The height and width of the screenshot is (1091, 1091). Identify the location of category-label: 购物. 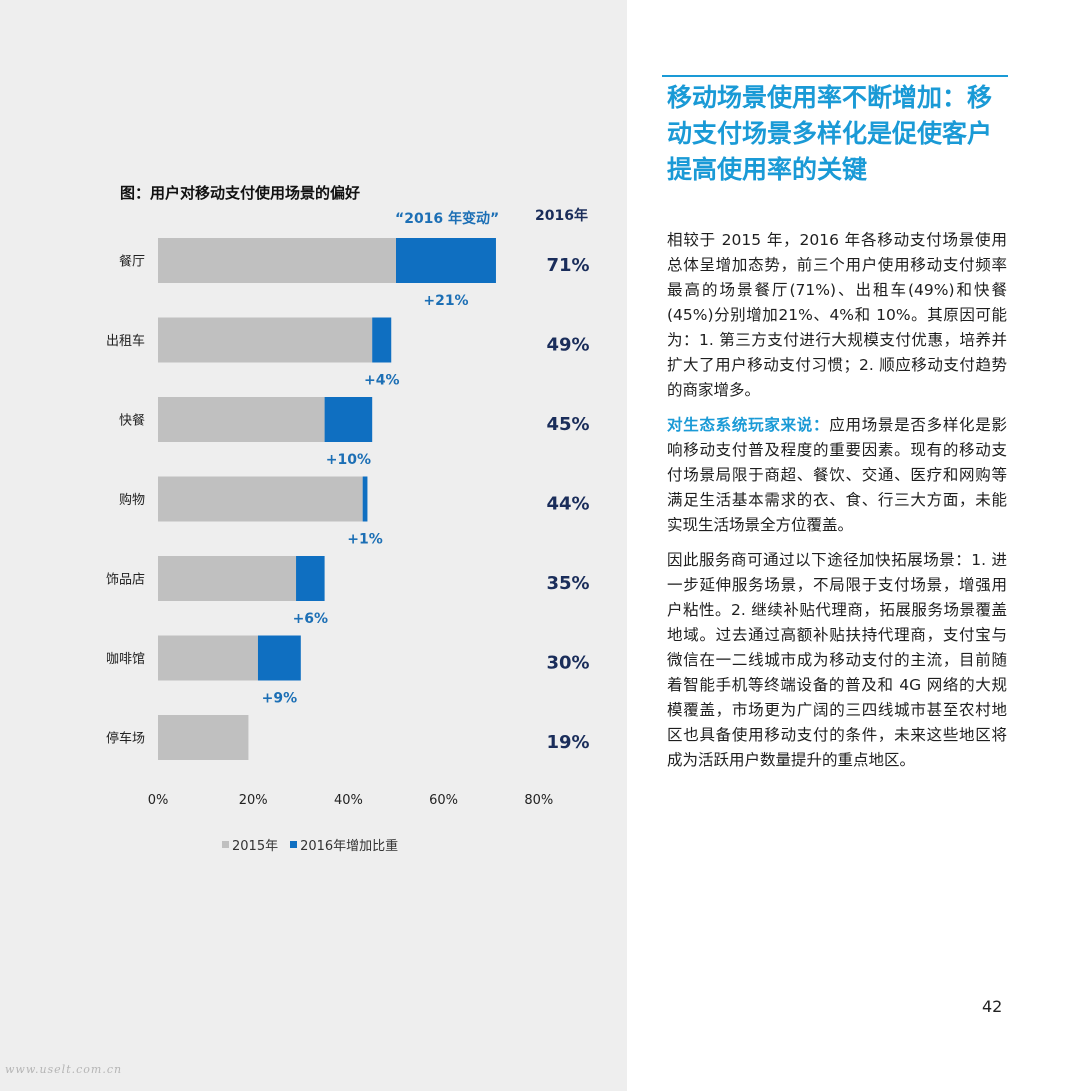
(132, 500).